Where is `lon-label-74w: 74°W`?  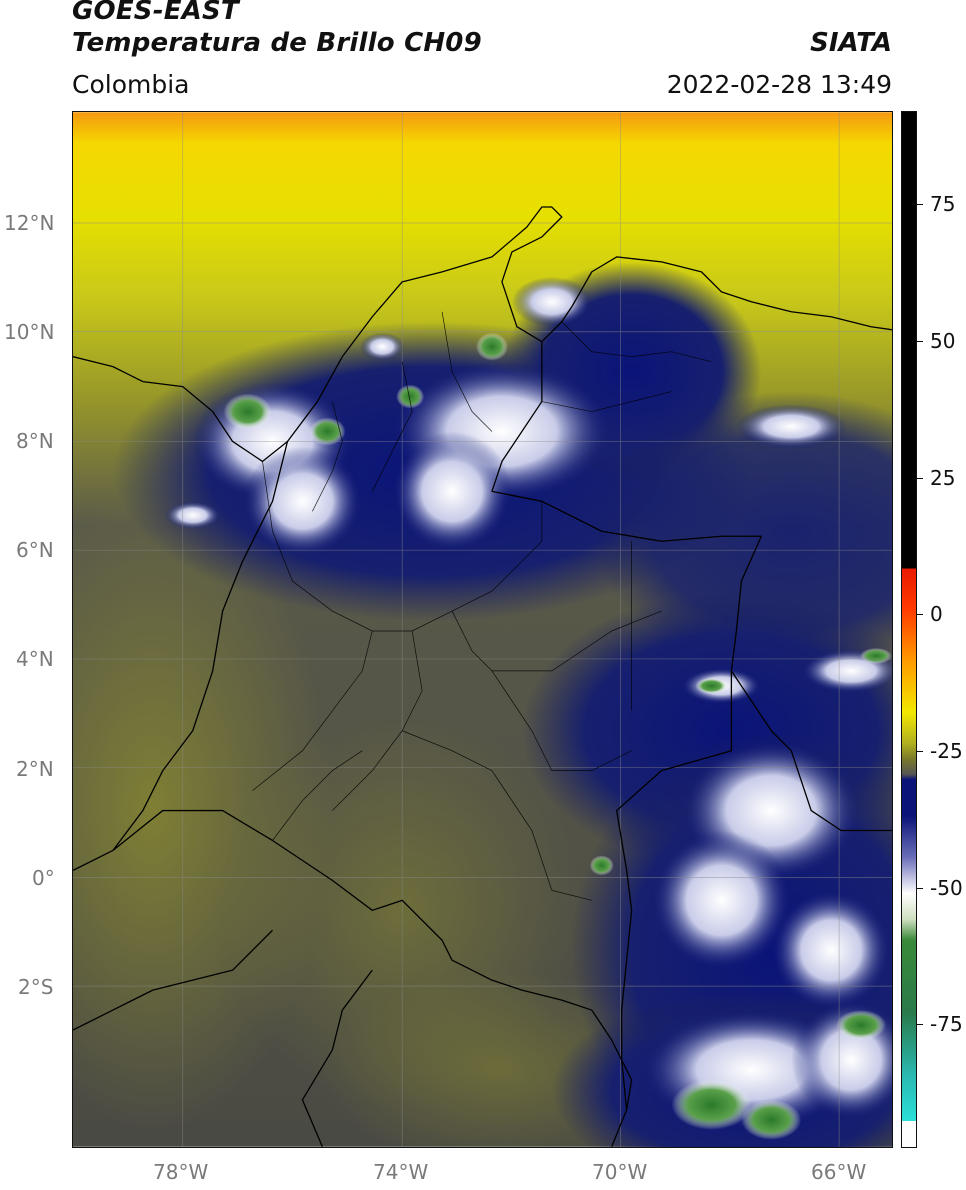
lon-label-74w: 74°W is located at coordinates (401, 1172).